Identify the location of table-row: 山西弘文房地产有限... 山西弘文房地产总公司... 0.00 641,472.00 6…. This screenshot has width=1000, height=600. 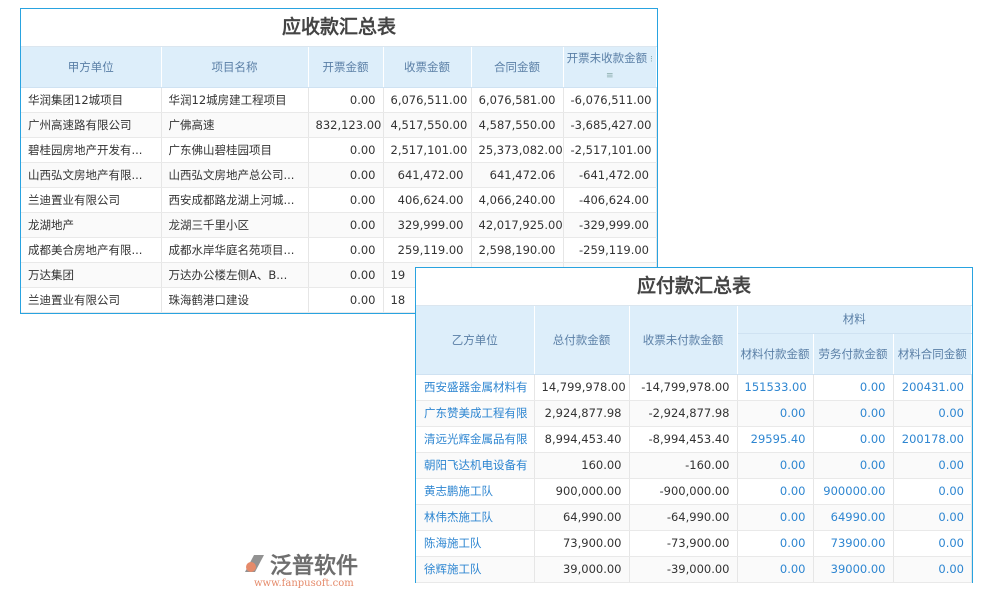
(339, 175).